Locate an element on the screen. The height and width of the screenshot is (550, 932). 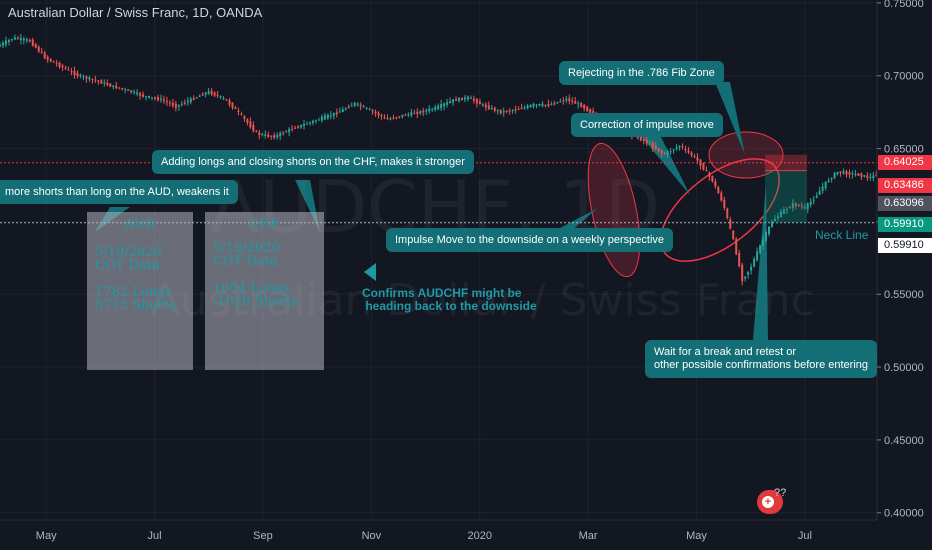
x-tick-label: May is located at coordinates (46, 536).